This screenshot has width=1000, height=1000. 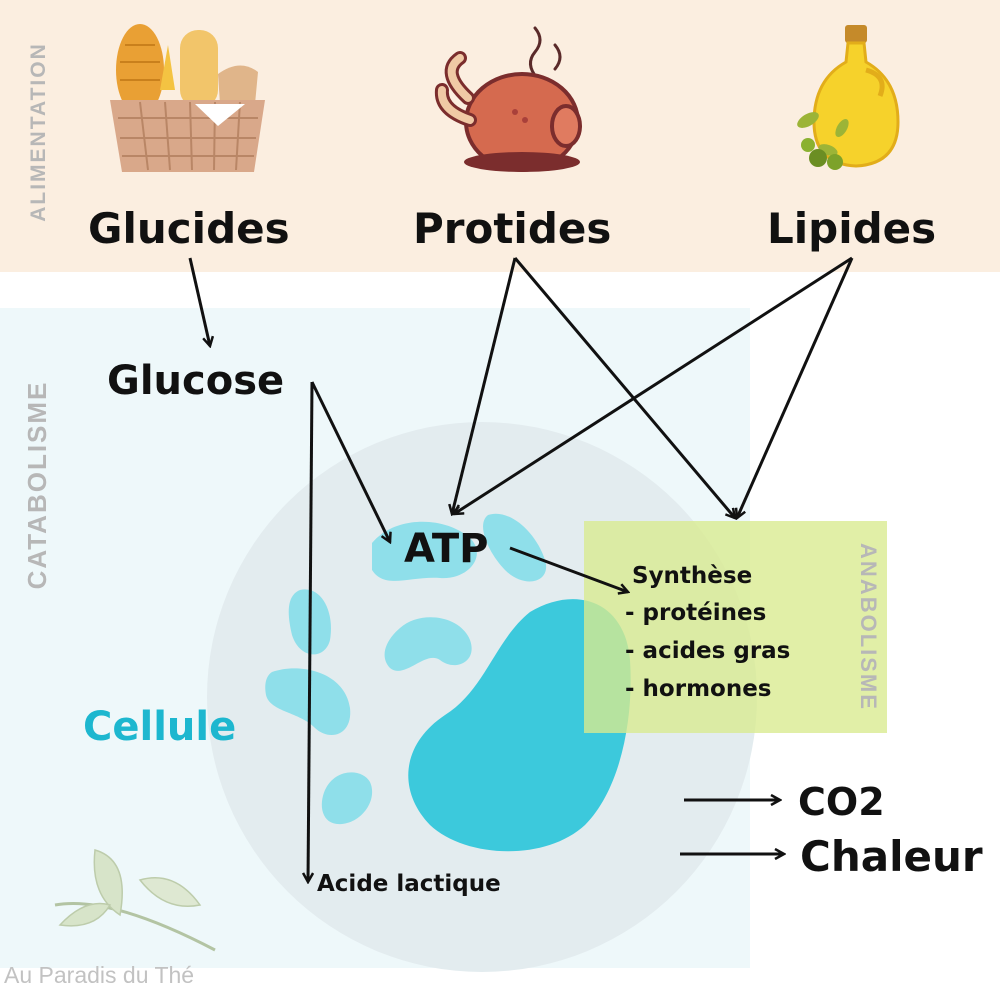 What do you see at coordinates (795, 387) in the screenshot?
I see `arrow-lipides-synthese` at bounding box center [795, 387].